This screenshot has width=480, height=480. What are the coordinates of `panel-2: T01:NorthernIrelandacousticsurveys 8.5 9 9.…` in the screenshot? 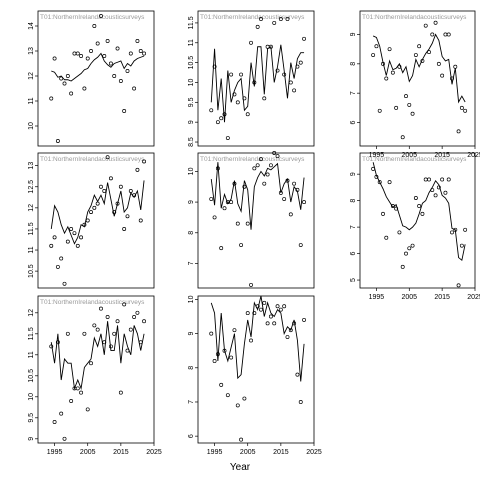 It's located at (251, 78).